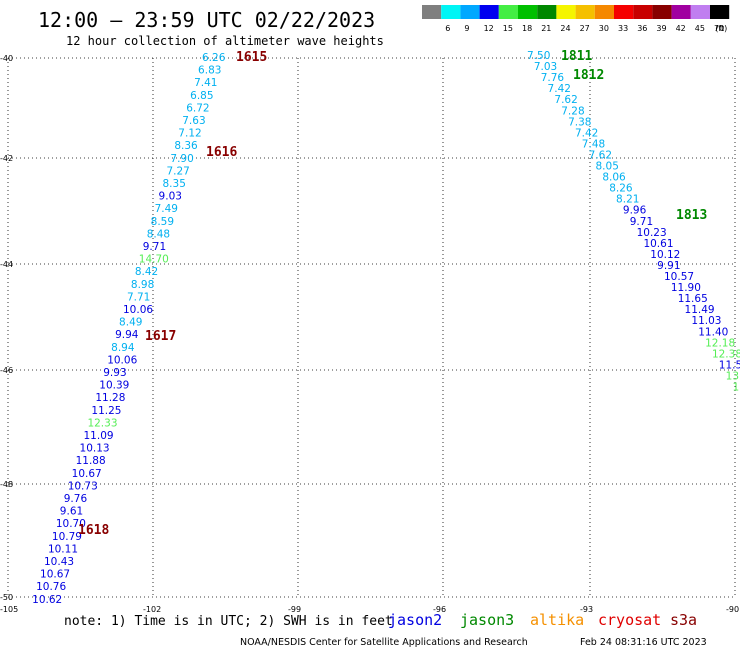  What do you see at coordinates (736, 388) in the screenshot?
I see `swh-observation: 1` at bounding box center [736, 388].